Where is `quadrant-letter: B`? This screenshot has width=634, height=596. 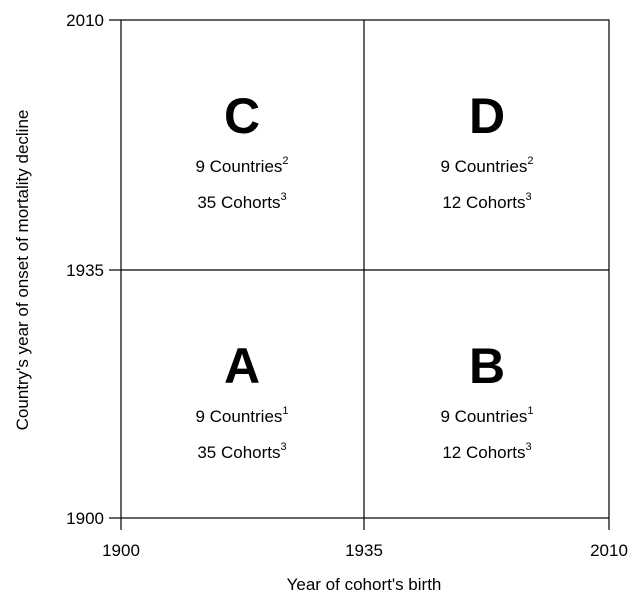 quadrant-letter: B is located at coordinates (487, 366).